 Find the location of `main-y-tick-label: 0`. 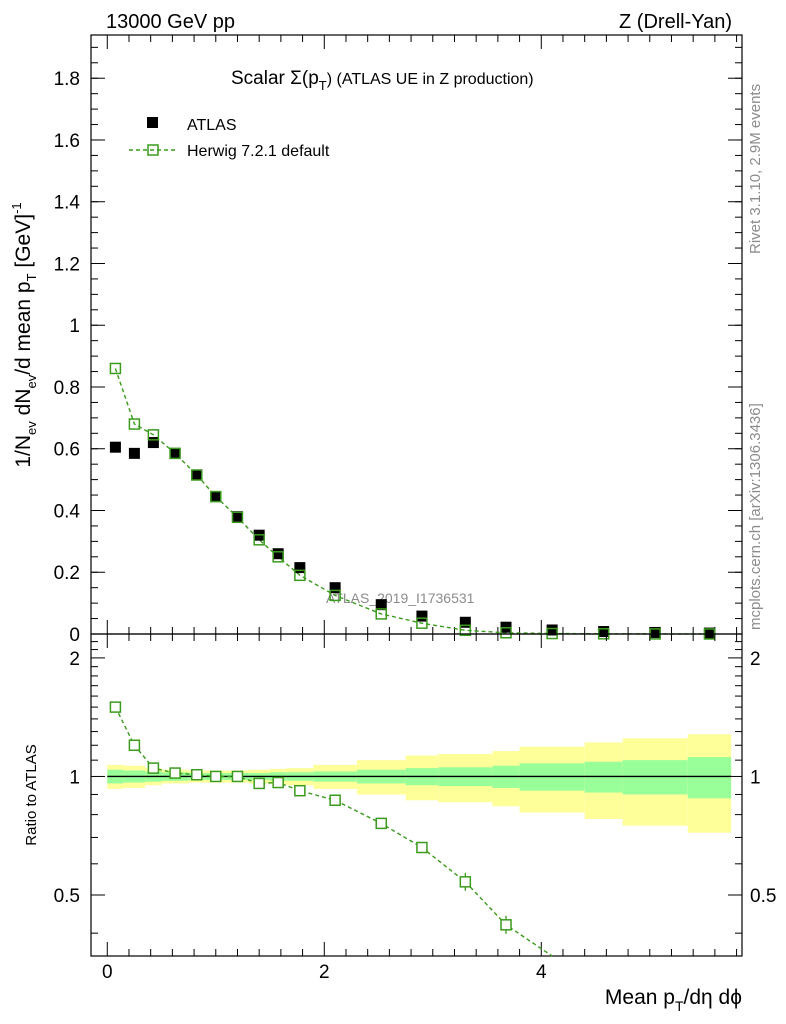

main-y-tick-label: 0 is located at coordinates (74, 635).